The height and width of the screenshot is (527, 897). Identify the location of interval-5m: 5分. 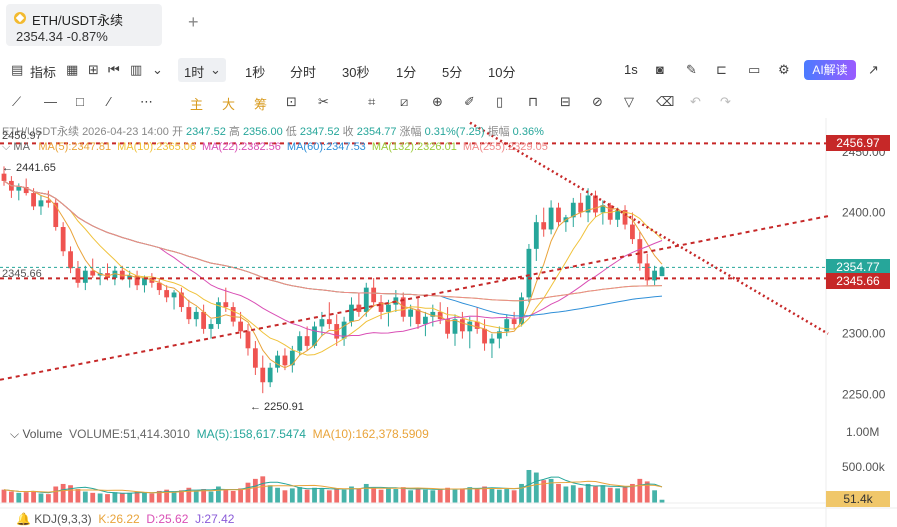
(452, 72).